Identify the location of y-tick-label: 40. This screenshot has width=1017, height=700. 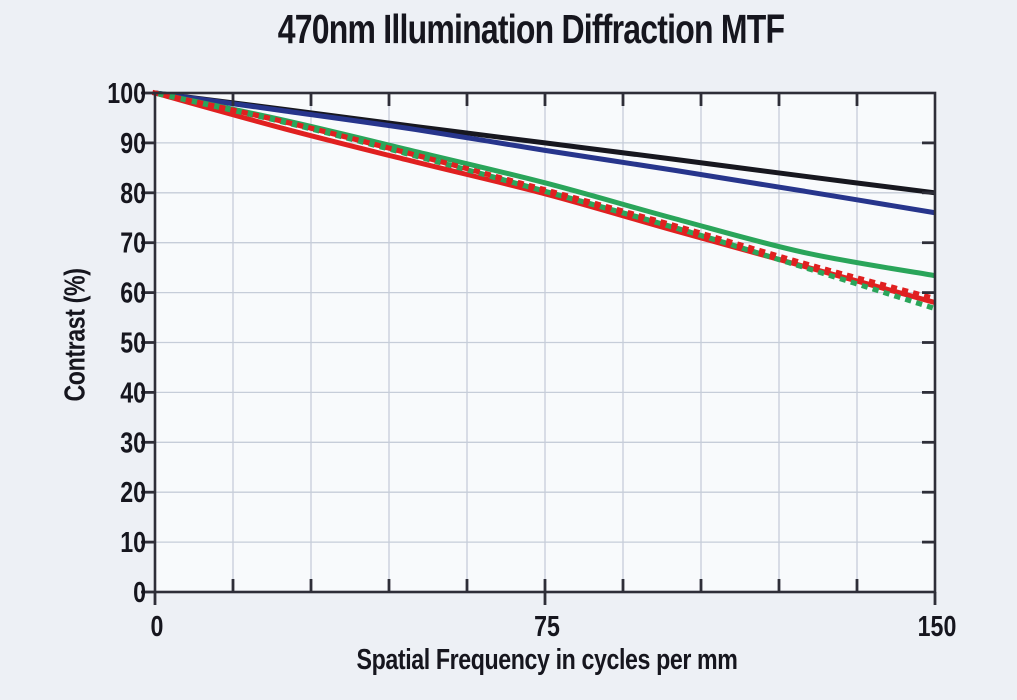
(133, 392).